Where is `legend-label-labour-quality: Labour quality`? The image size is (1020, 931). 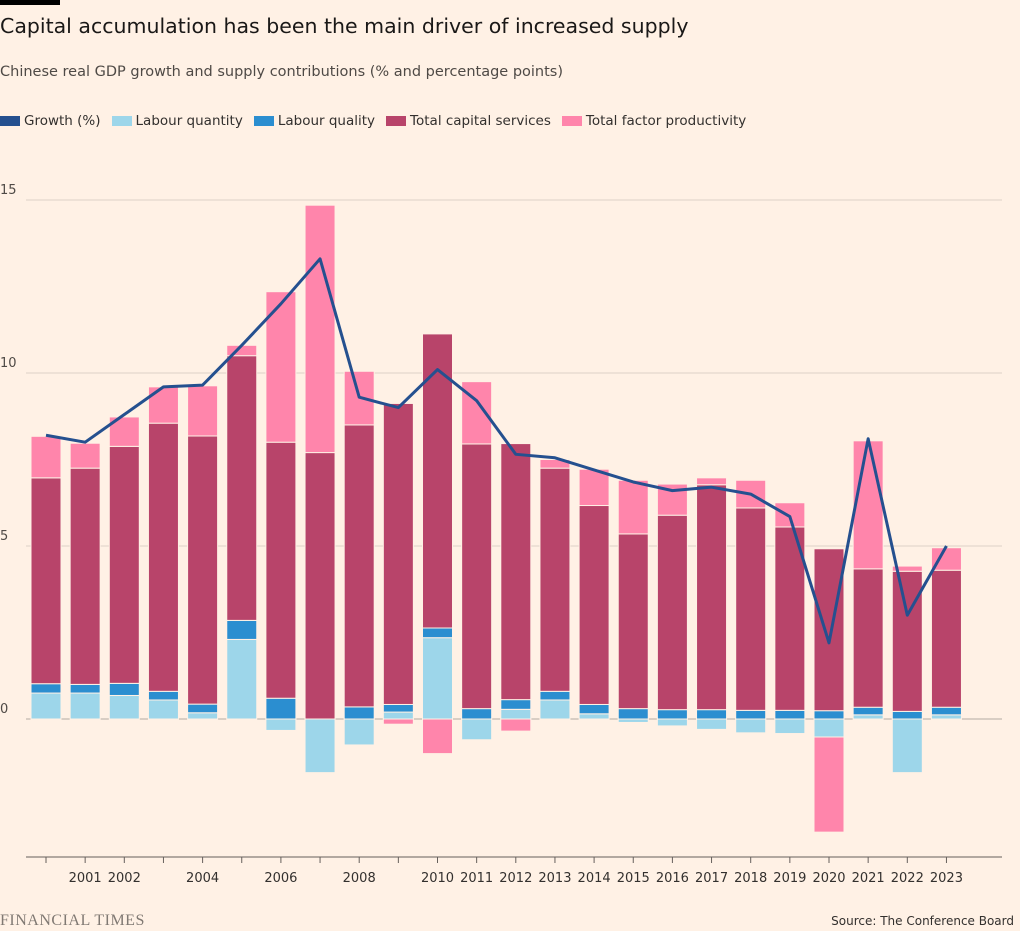 legend-label-labour-quality: Labour quality is located at coordinates (326, 121).